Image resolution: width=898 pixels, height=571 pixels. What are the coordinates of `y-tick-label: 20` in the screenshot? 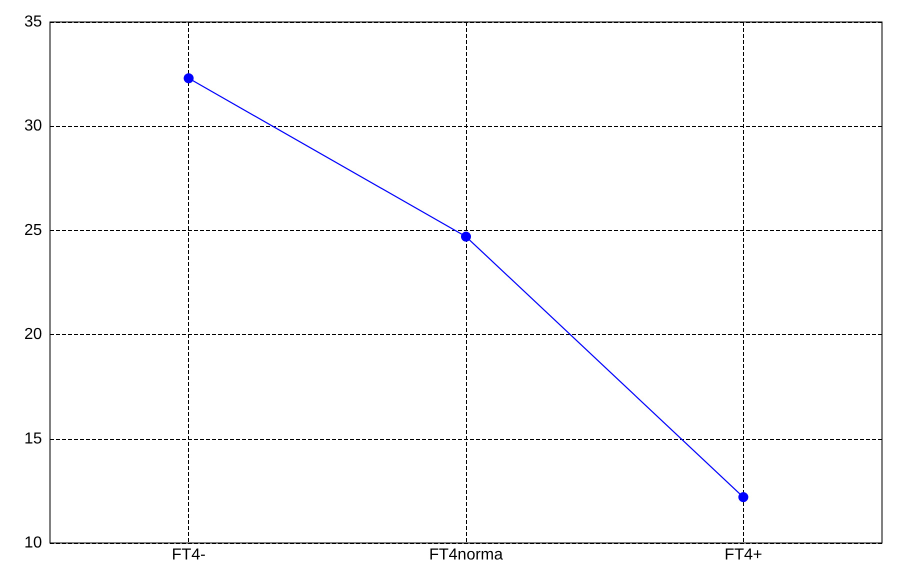 It's located at (33, 335).